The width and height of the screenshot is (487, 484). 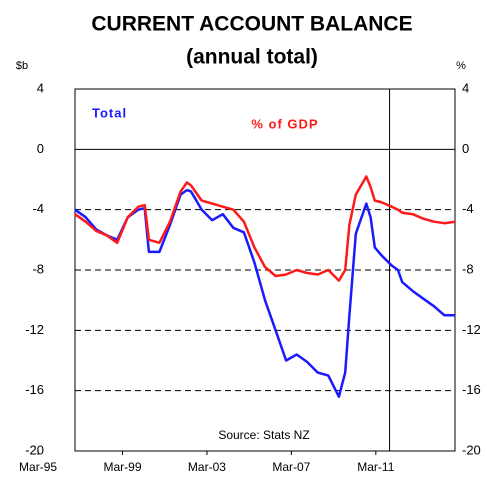 What do you see at coordinates (471, 329) in the screenshot?
I see `y2-tick-label: -12` at bounding box center [471, 329].